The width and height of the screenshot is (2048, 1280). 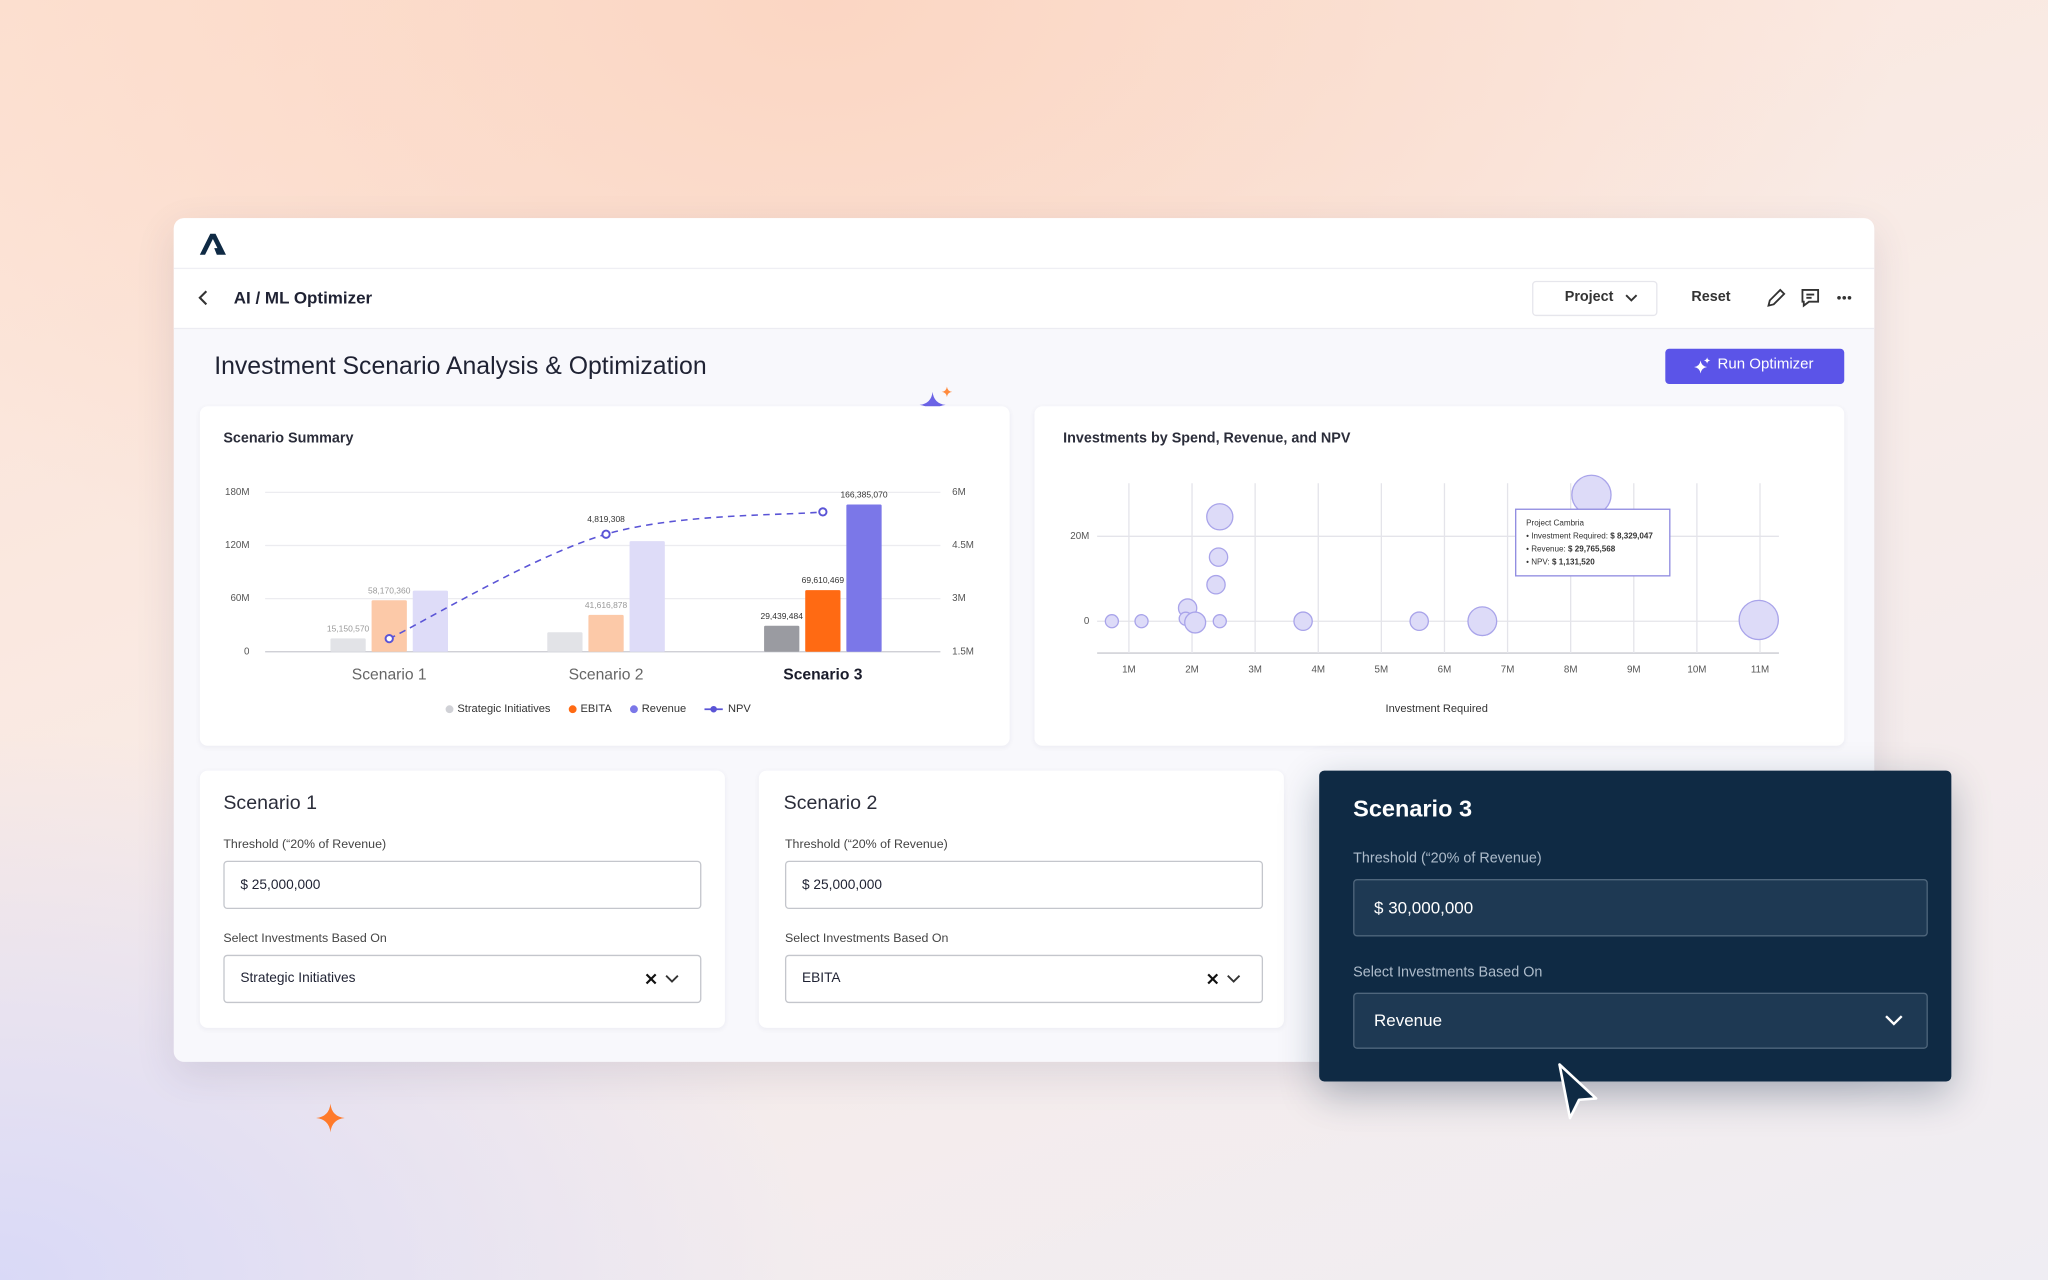 What do you see at coordinates (1815, 298) in the screenshot?
I see `toolbar-icons` at bounding box center [1815, 298].